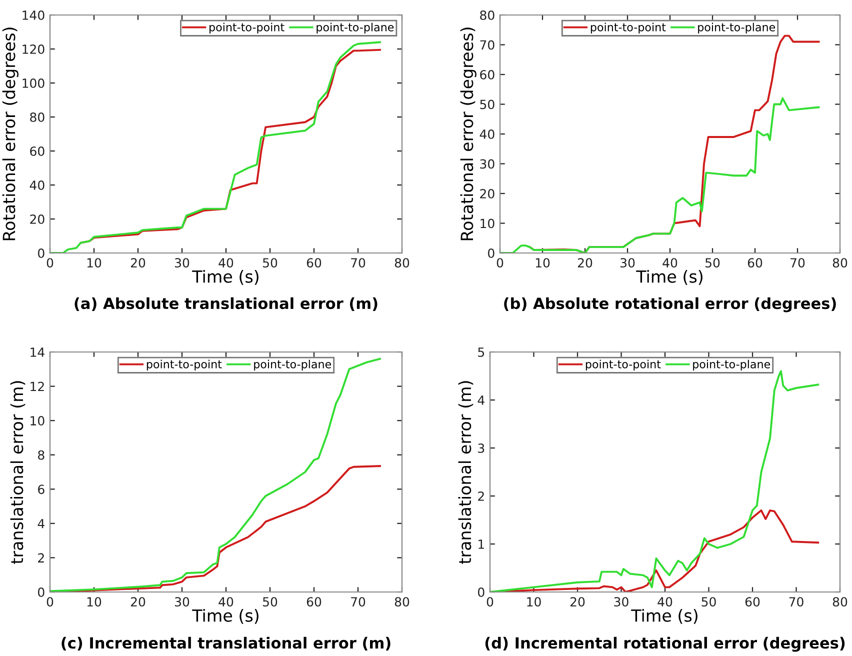  What do you see at coordinates (37, 352) in the screenshot?
I see `y-tick-label: 14` at bounding box center [37, 352].